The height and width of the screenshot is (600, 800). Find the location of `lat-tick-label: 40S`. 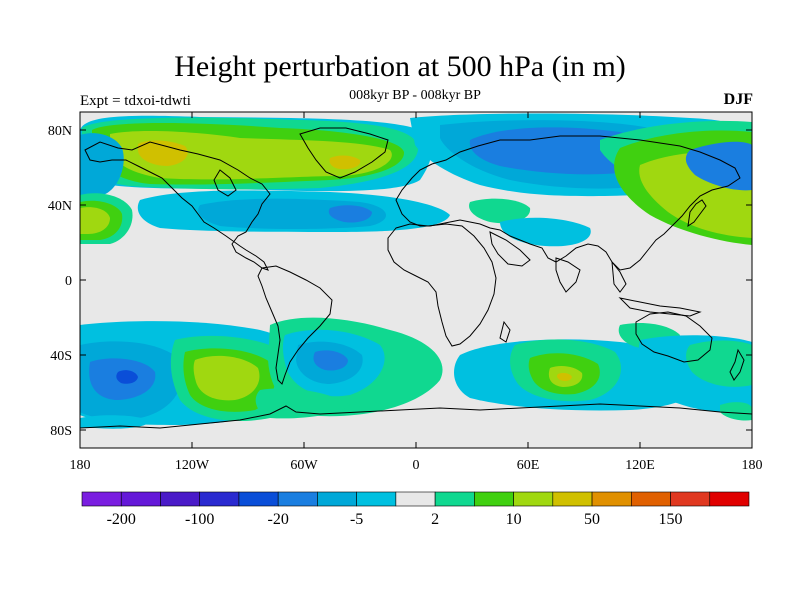

lat-tick-label: 40S is located at coordinates (61, 356).